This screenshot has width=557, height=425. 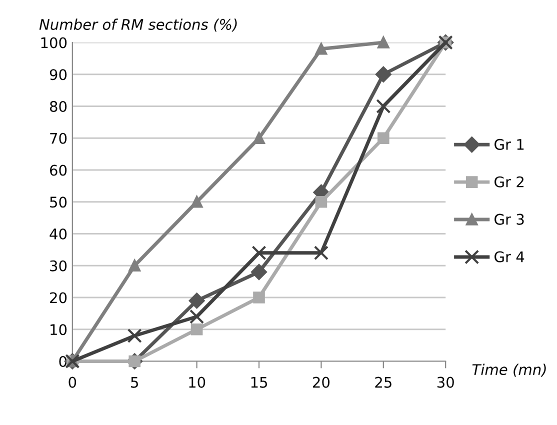 I want to click on y-tick-label: 60, so click(x=58, y=170).